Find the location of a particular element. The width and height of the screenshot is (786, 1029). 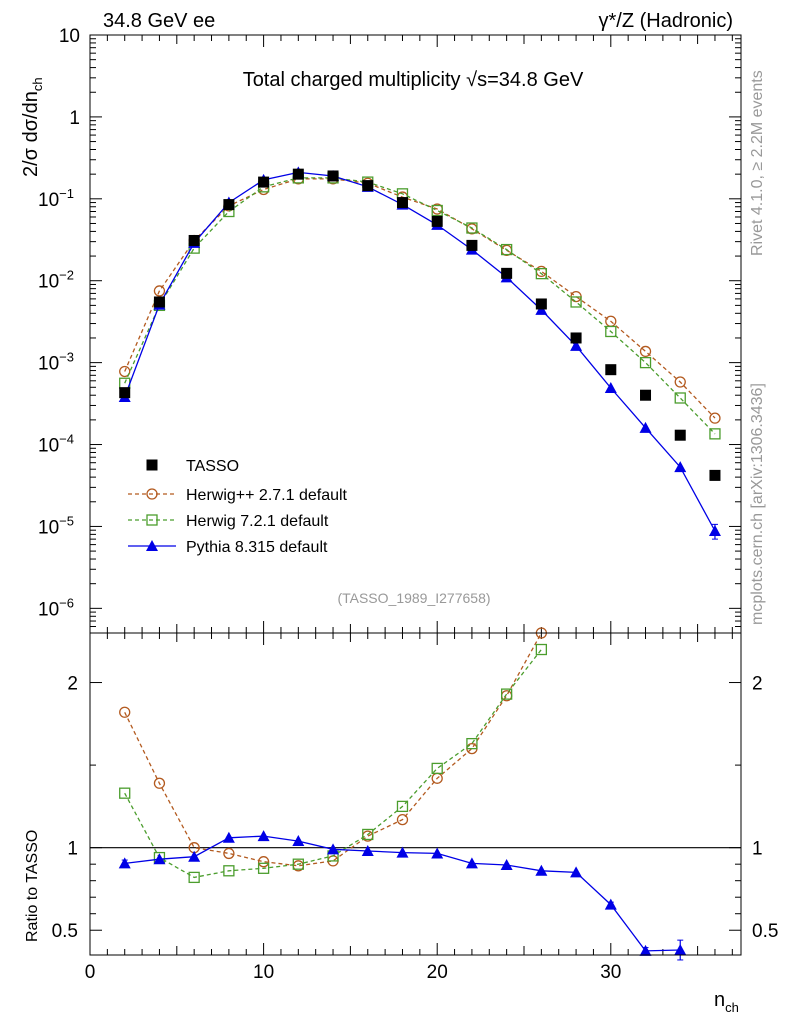

ratio-line-herwig7 is located at coordinates (333, 764).